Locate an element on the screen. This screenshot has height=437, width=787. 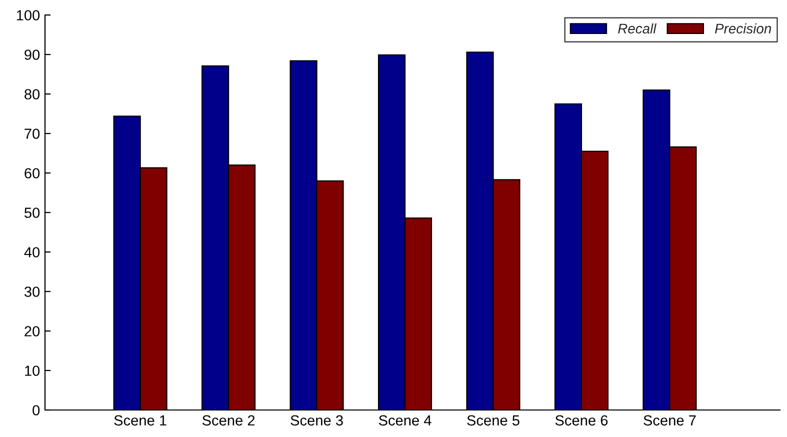
y-tick-label: 90 is located at coordinates (32, 55).